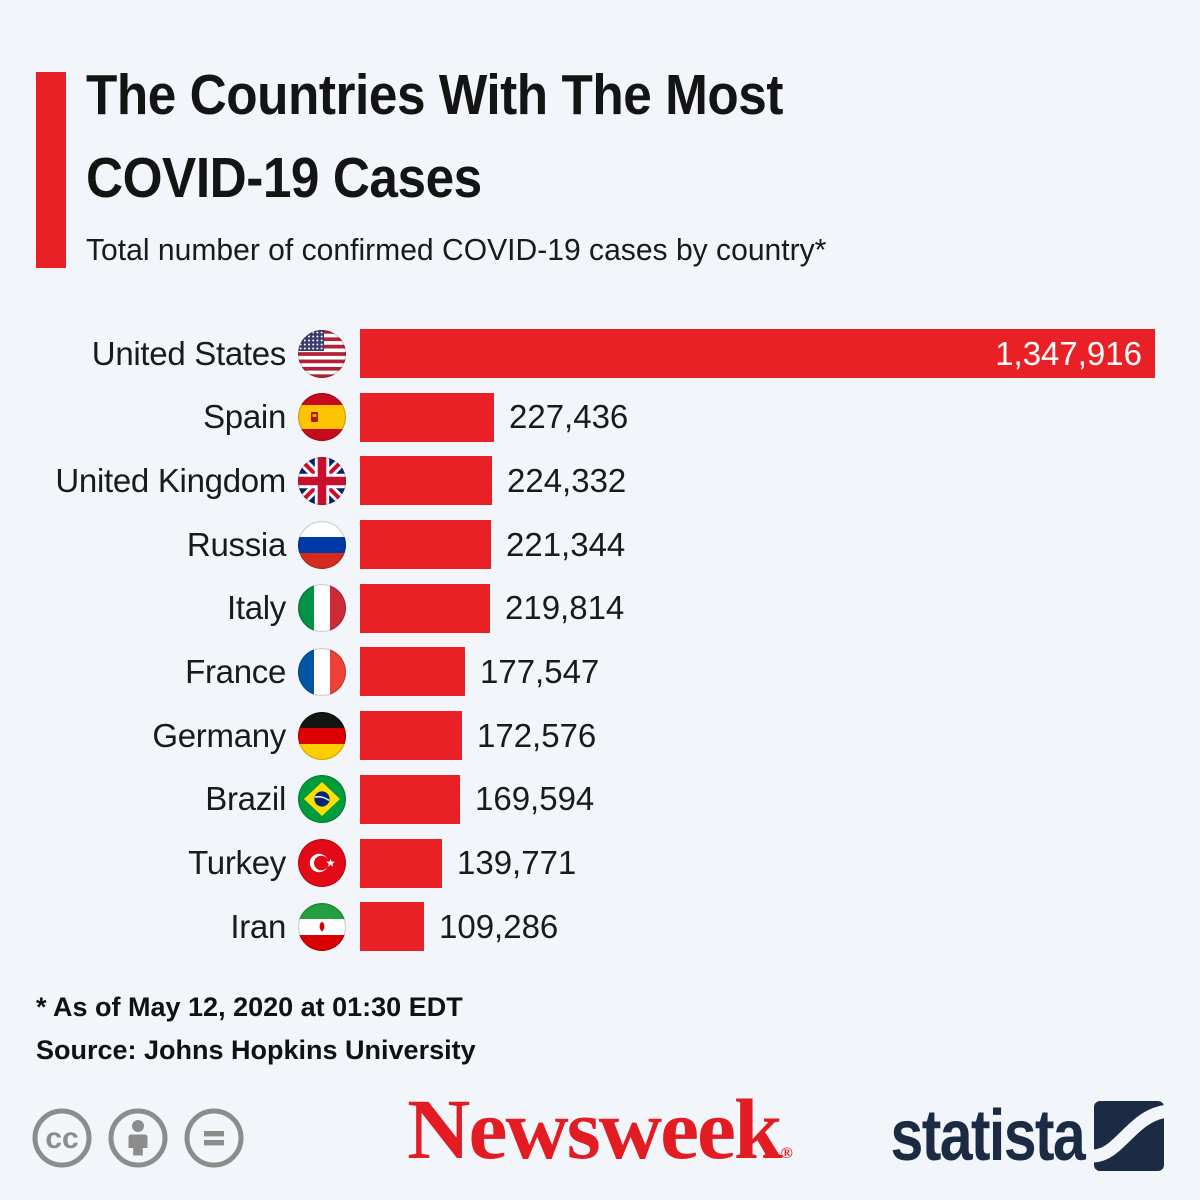 Image resolution: width=1200 pixels, height=1200 pixels. Describe the element at coordinates (284, 178) in the screenshot. I see `title-line-2: COVID-19 Cases` at that location.